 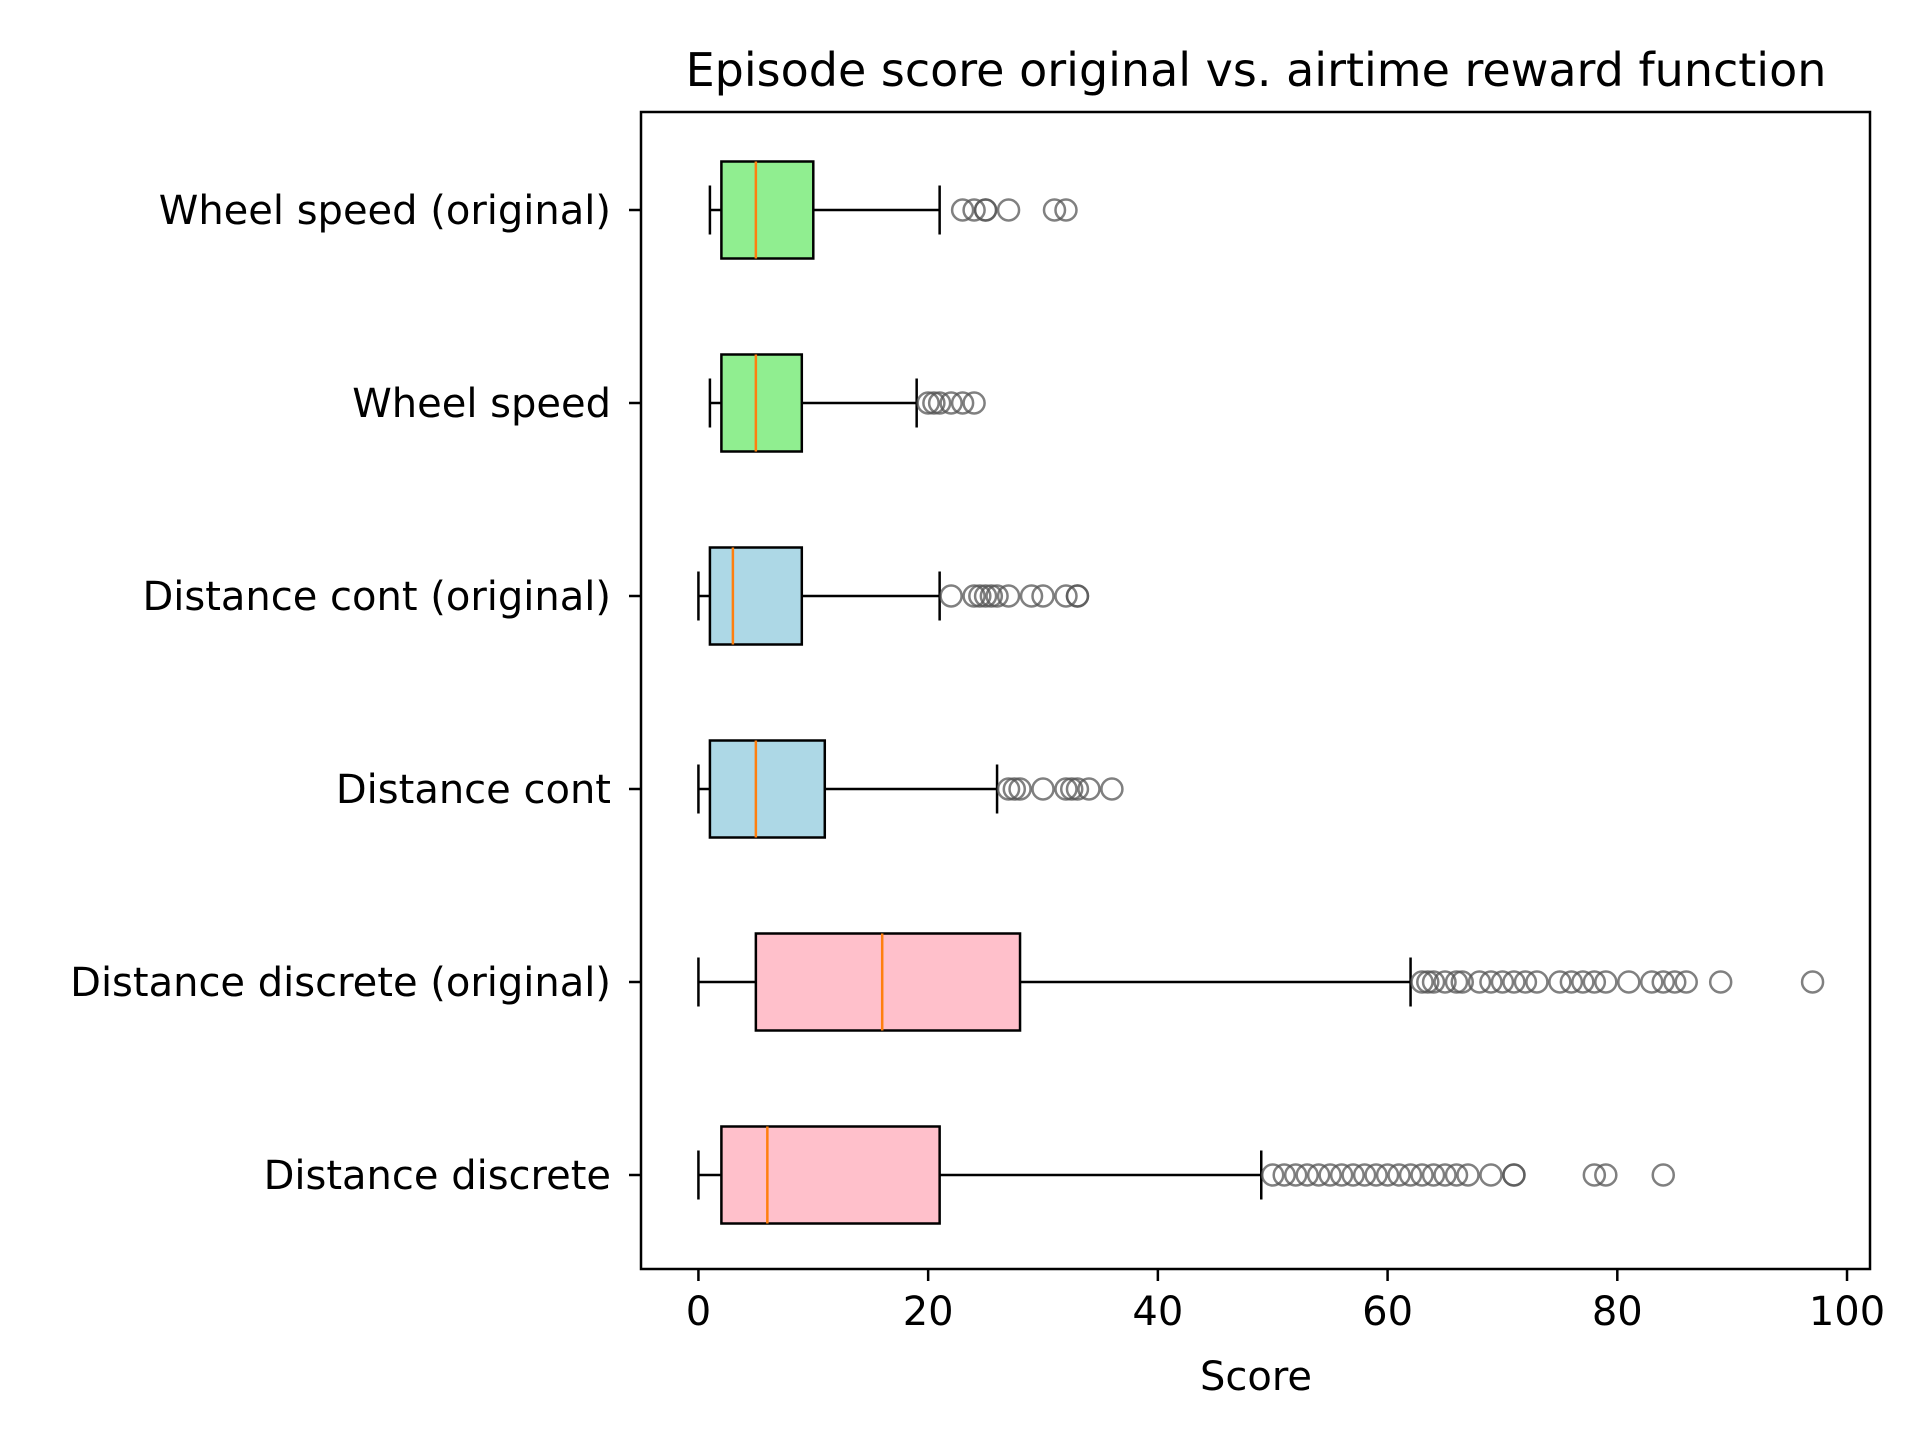 What do you see at coordinates (376, 597) in the screenshot?
I see `y-tick-label: Distance cont (original)` at bounding box center [376, 597].